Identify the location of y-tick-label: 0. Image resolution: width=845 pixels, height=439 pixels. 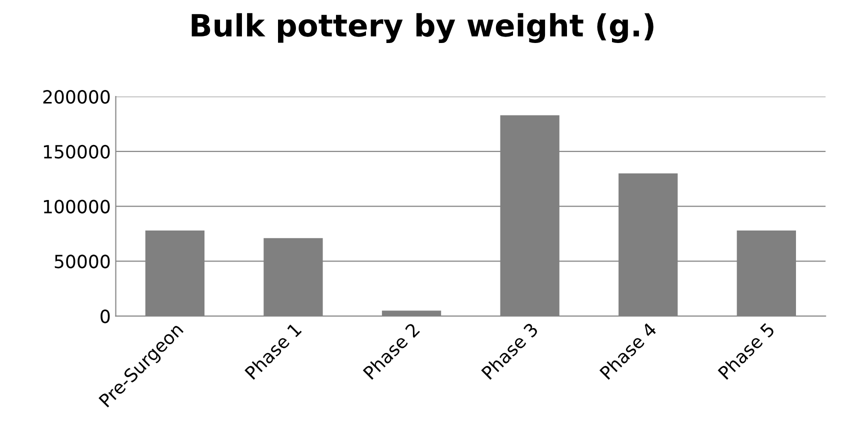
(105, 317).